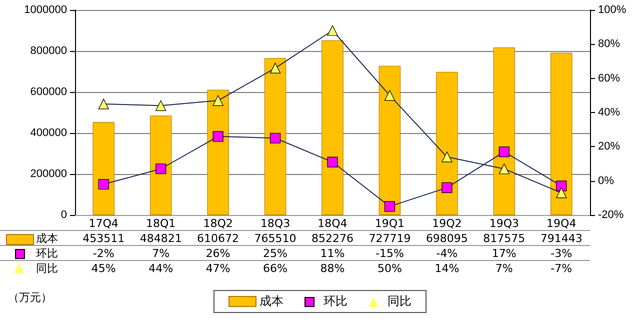 The width and height of the screenshot is (640, 320). What do you see at coordinates (561, 268) in the screenshot?
I see `data-label: -7%` at bounding box center [561, 268].